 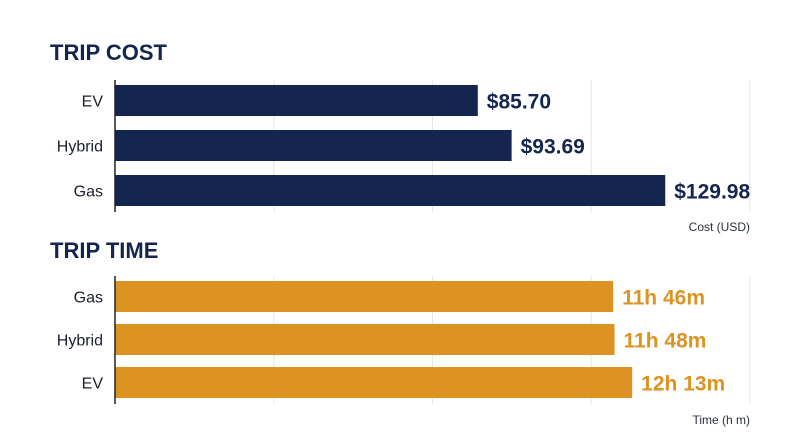 I want to click on time-bar-hybrid, so click(x=365, y=339).